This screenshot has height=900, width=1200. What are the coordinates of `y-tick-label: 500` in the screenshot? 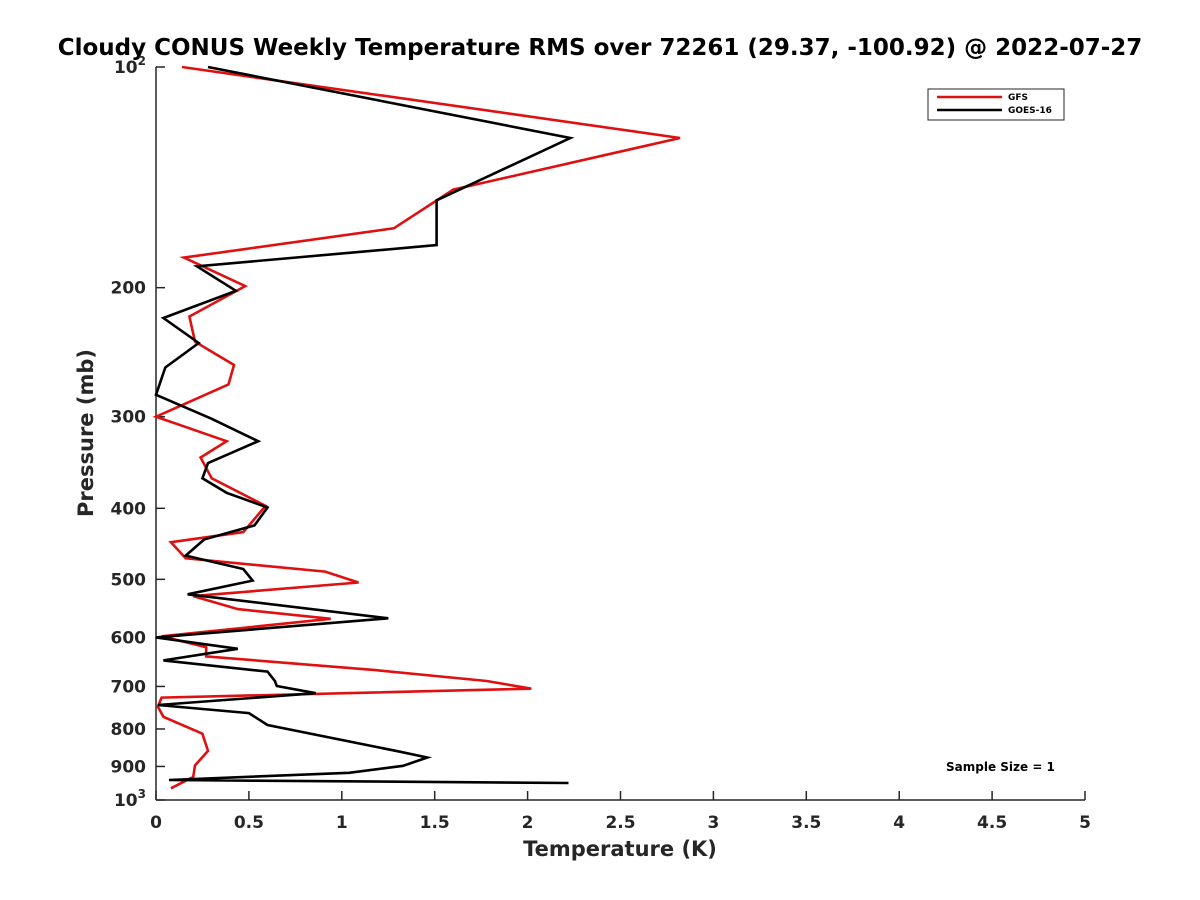 It's located at (129, 580).